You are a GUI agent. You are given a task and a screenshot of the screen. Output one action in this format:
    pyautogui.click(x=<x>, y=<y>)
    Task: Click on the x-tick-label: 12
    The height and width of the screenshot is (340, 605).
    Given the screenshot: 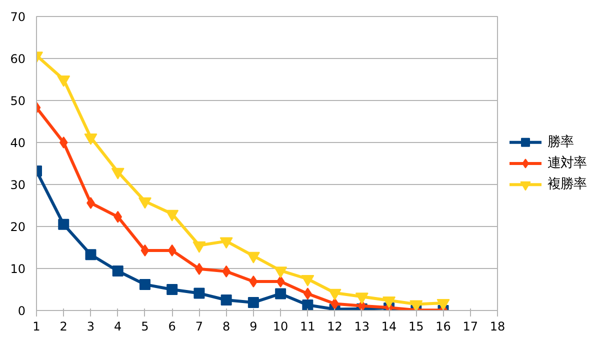 What is the action you would take?
    pyautogui.click(x=334, y=327)
    